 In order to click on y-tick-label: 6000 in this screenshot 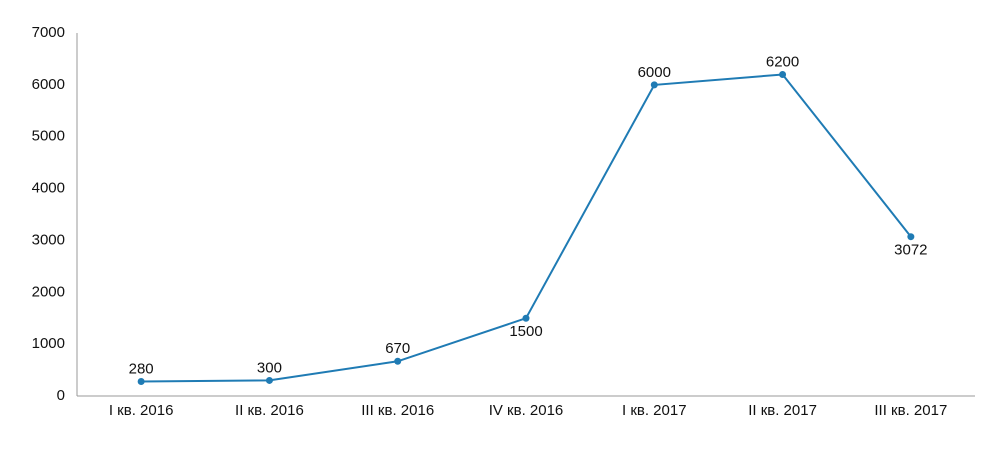, I will do `click(48, 84)`.